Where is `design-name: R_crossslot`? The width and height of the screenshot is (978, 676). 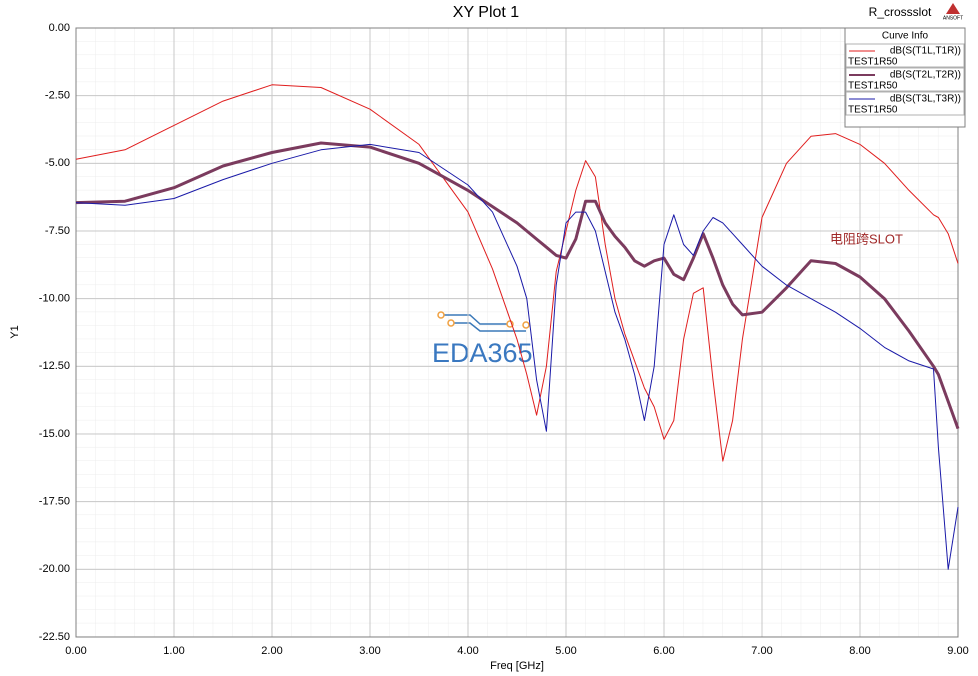
design-name: R_crossslot is located at coordinates (900, 12).